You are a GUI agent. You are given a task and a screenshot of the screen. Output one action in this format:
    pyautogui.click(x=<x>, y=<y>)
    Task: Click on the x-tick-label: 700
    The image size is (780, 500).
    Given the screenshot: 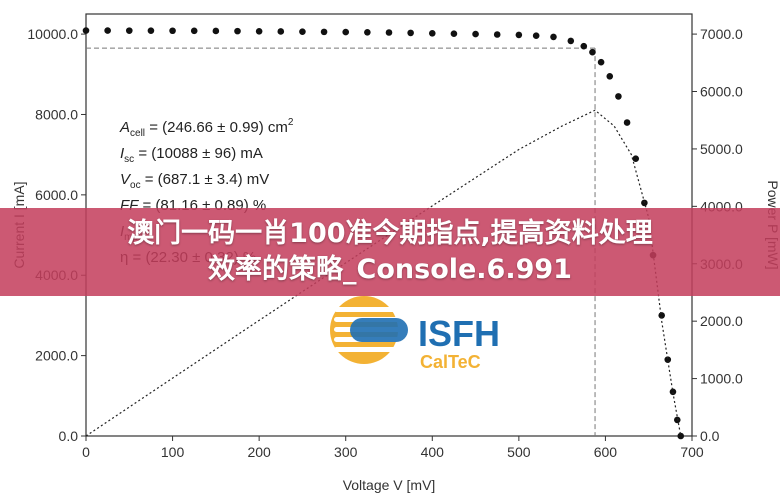 What is the action you would take?
    pyautogui.click(x=692, y=452)
    